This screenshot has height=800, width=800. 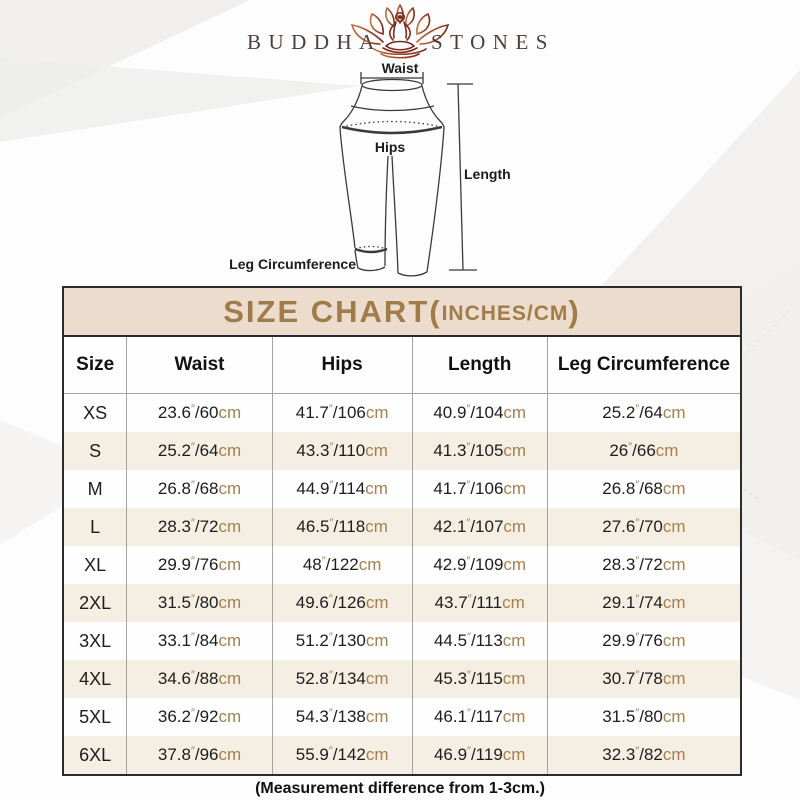 I want to click on cell-hips: 54.3″/138cm, so click(x=342, y=717).